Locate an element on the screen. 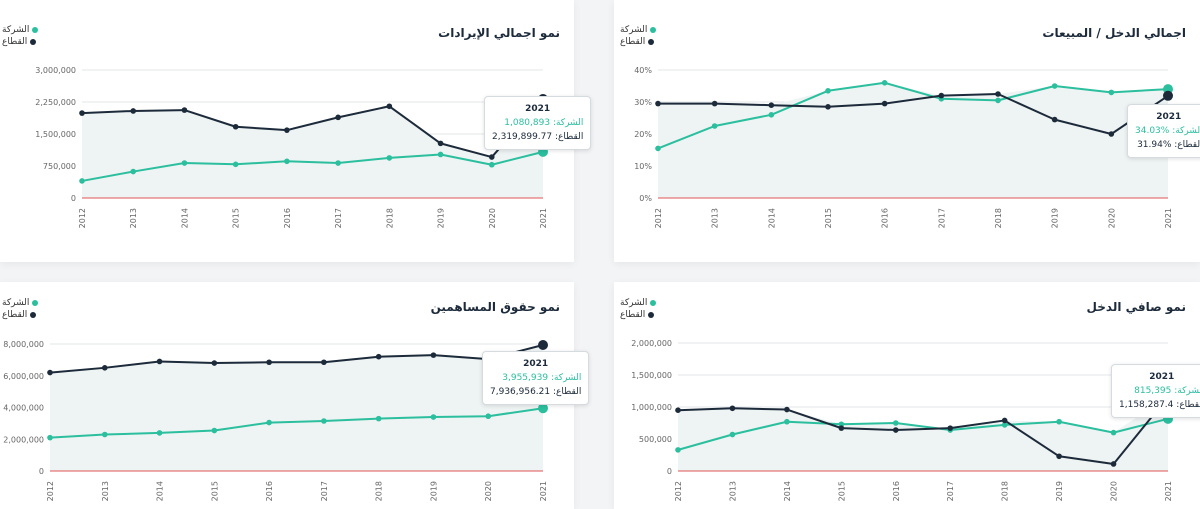 This screenshot has width=1200, height=509. chart-tooltip: 2021 الشركة: 815,395 القطاع: 1,158,287.4 is located at coordinates (1155, 391).